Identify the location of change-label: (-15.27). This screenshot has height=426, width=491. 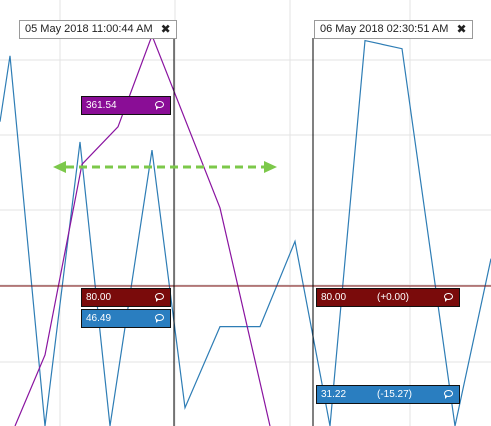
(394, 394).